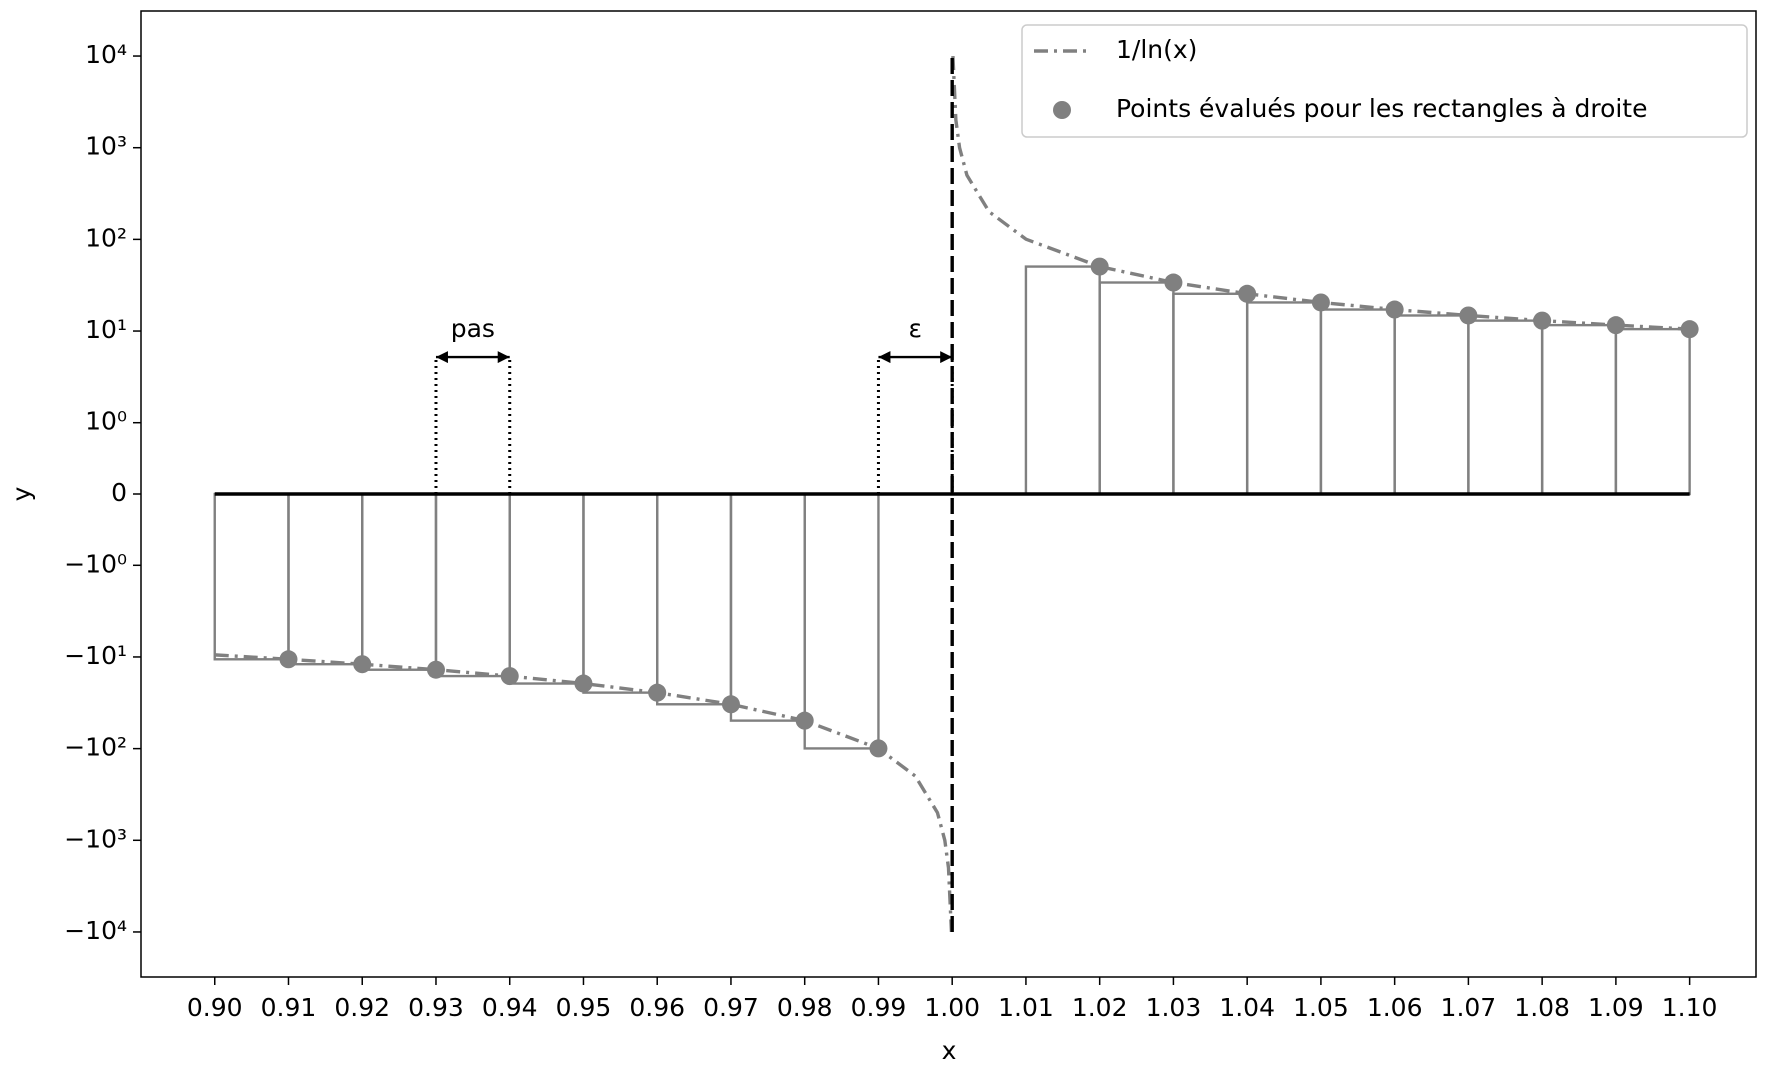 The width and height of the screenshot is (1771, 1072). I want to click on y-tick-label: −10², so click(95, 747).